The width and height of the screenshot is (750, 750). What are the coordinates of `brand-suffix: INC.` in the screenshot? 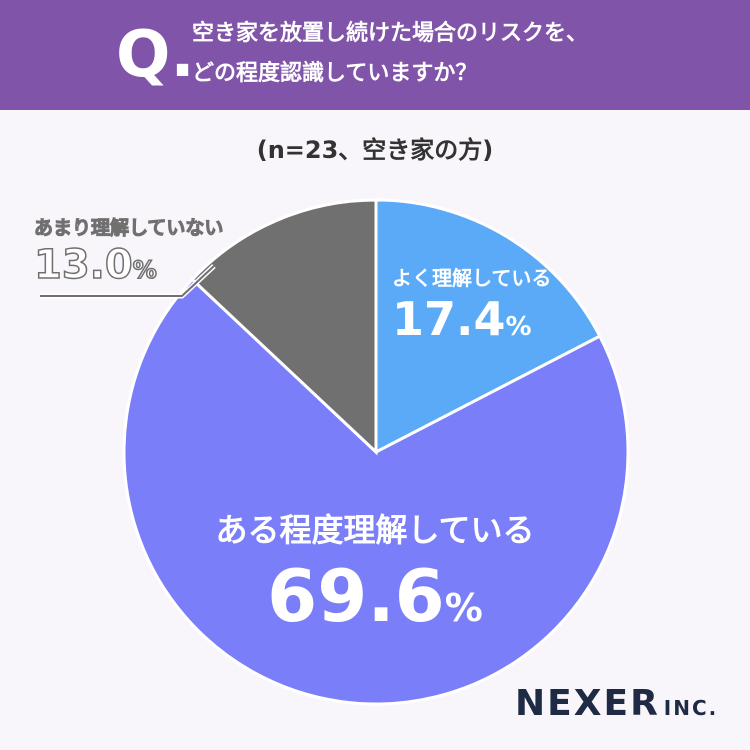 It's located at (691, 708).